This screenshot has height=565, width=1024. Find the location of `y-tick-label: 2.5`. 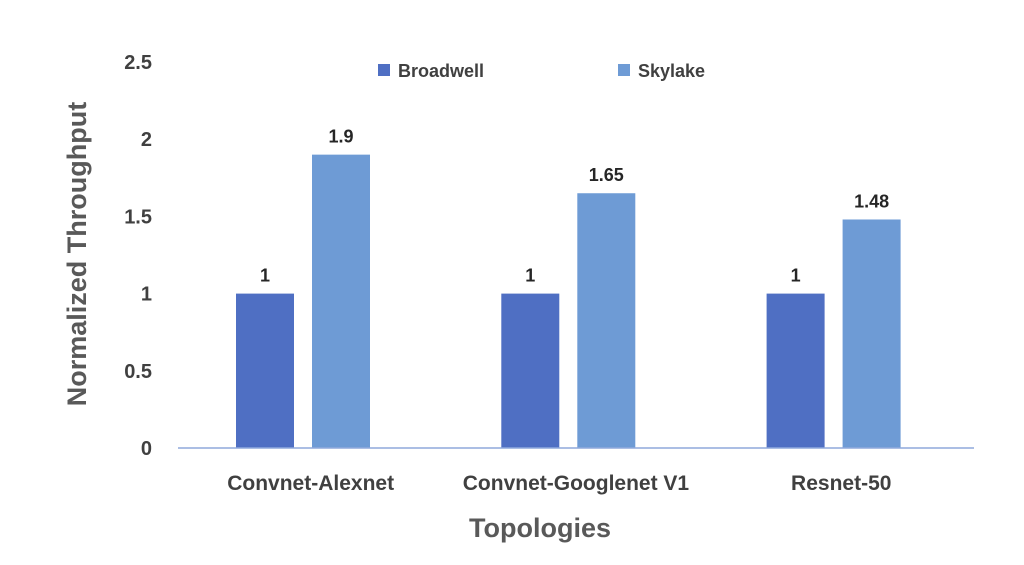

y-tick-label: 2.5 is located at coordinates (138, 63).